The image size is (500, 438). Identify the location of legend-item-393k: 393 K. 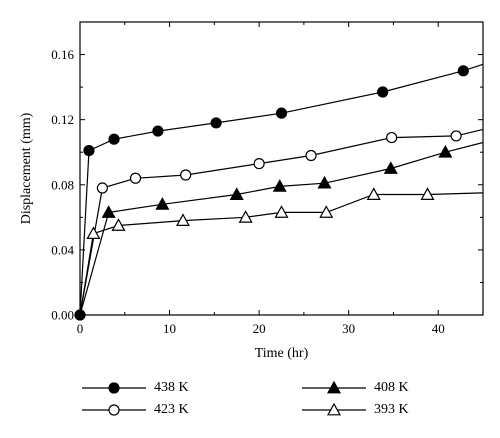
(354, 410).